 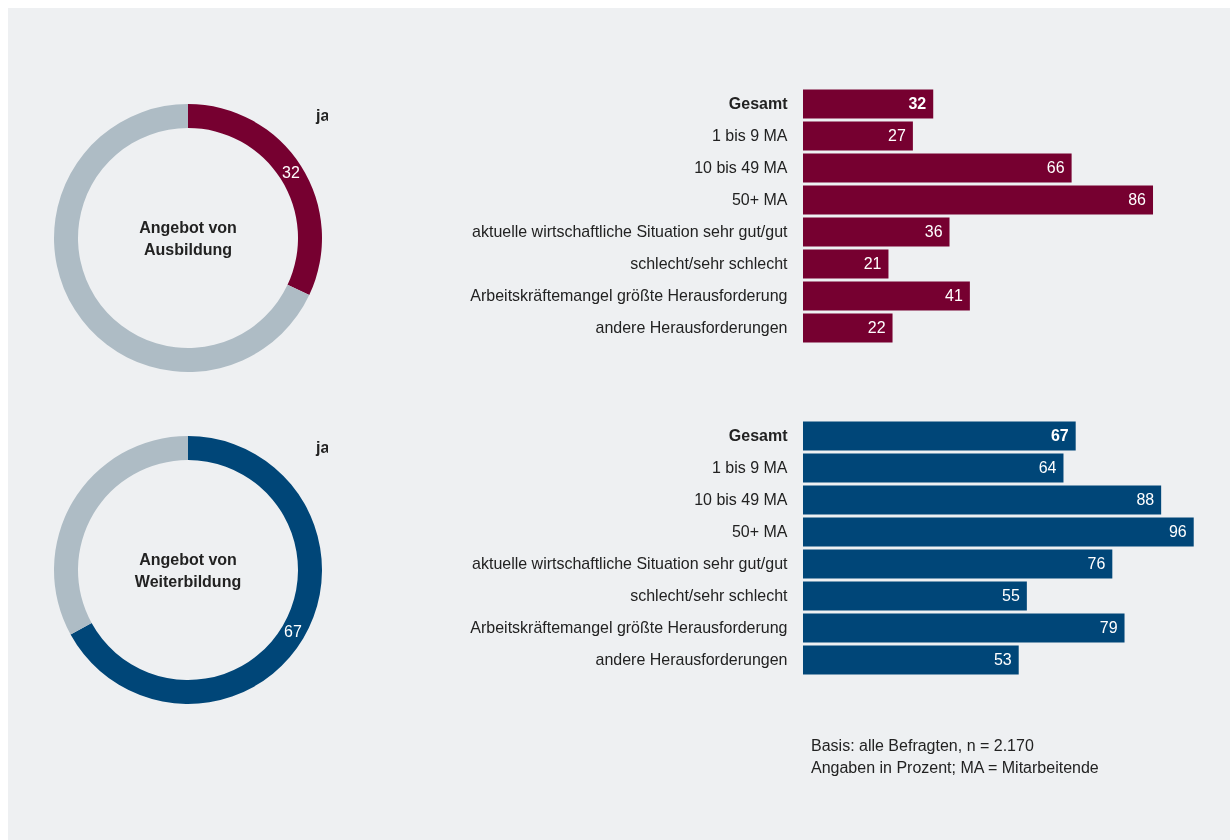 What do you see at coordinates (933, 231) in the screenshot?
I see `data-label: 36` at bounding box center [933, 231].